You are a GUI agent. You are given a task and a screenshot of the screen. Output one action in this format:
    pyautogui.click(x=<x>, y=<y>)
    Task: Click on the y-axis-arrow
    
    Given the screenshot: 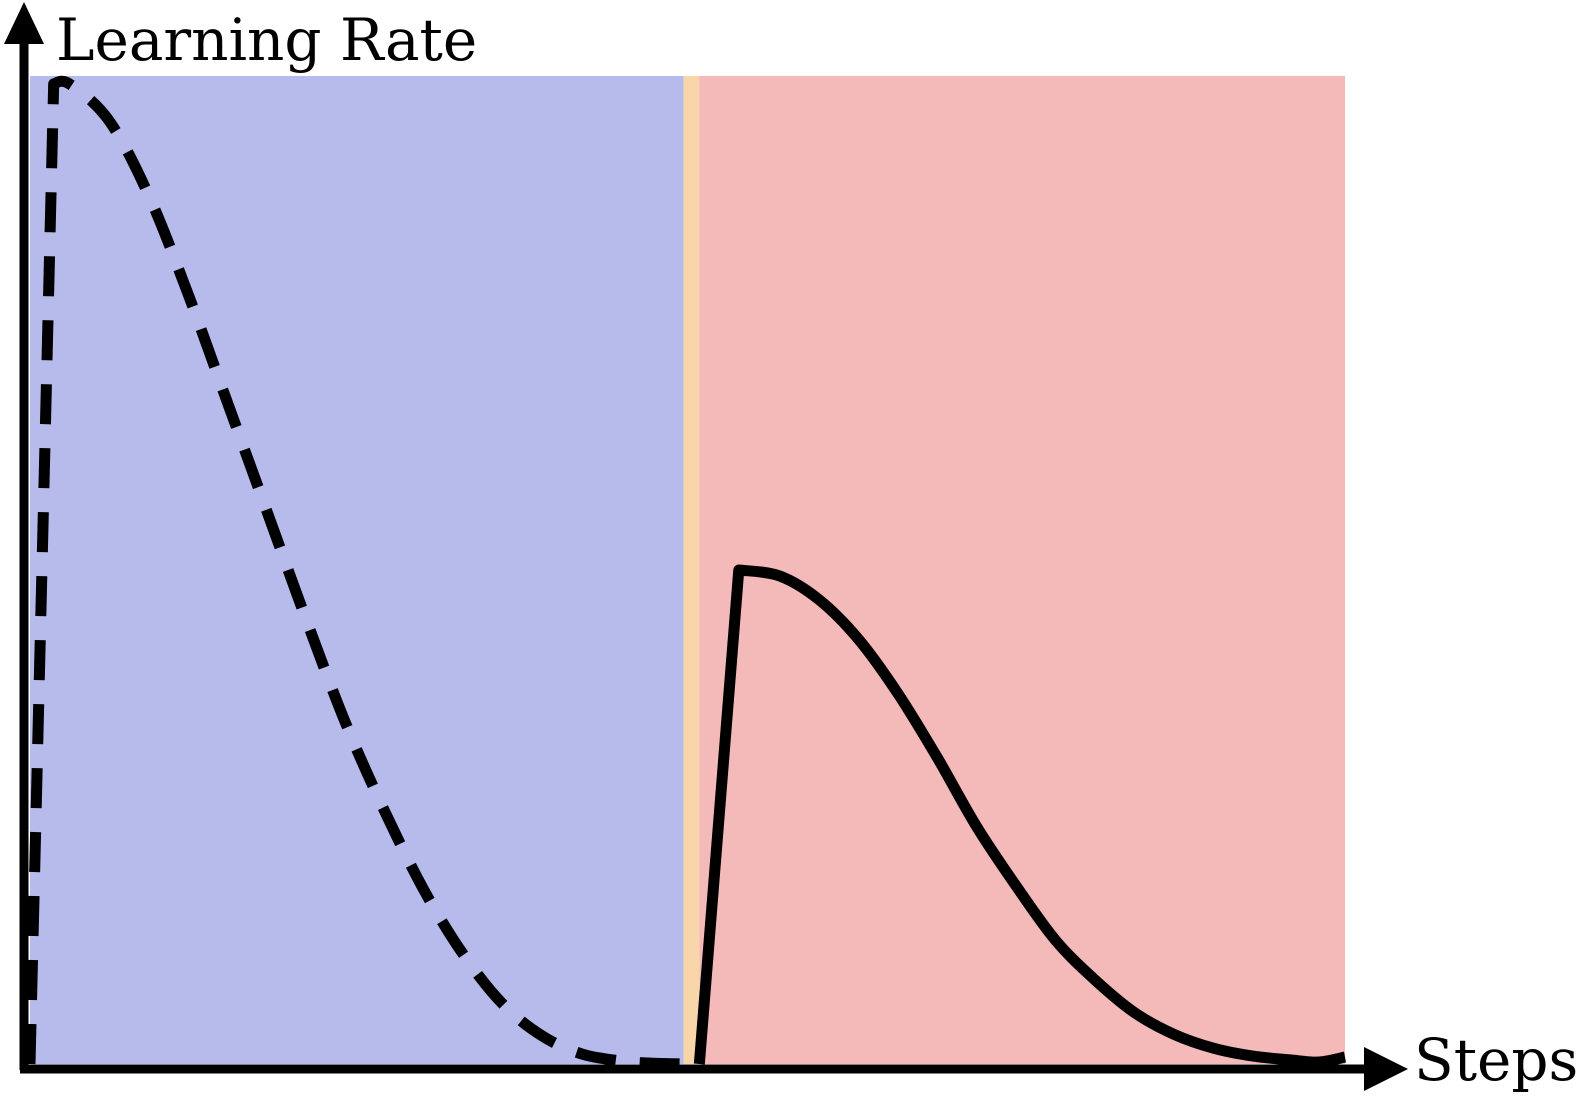 What is the action you would take?
    pyautogui.click(x=24, y=23)
    